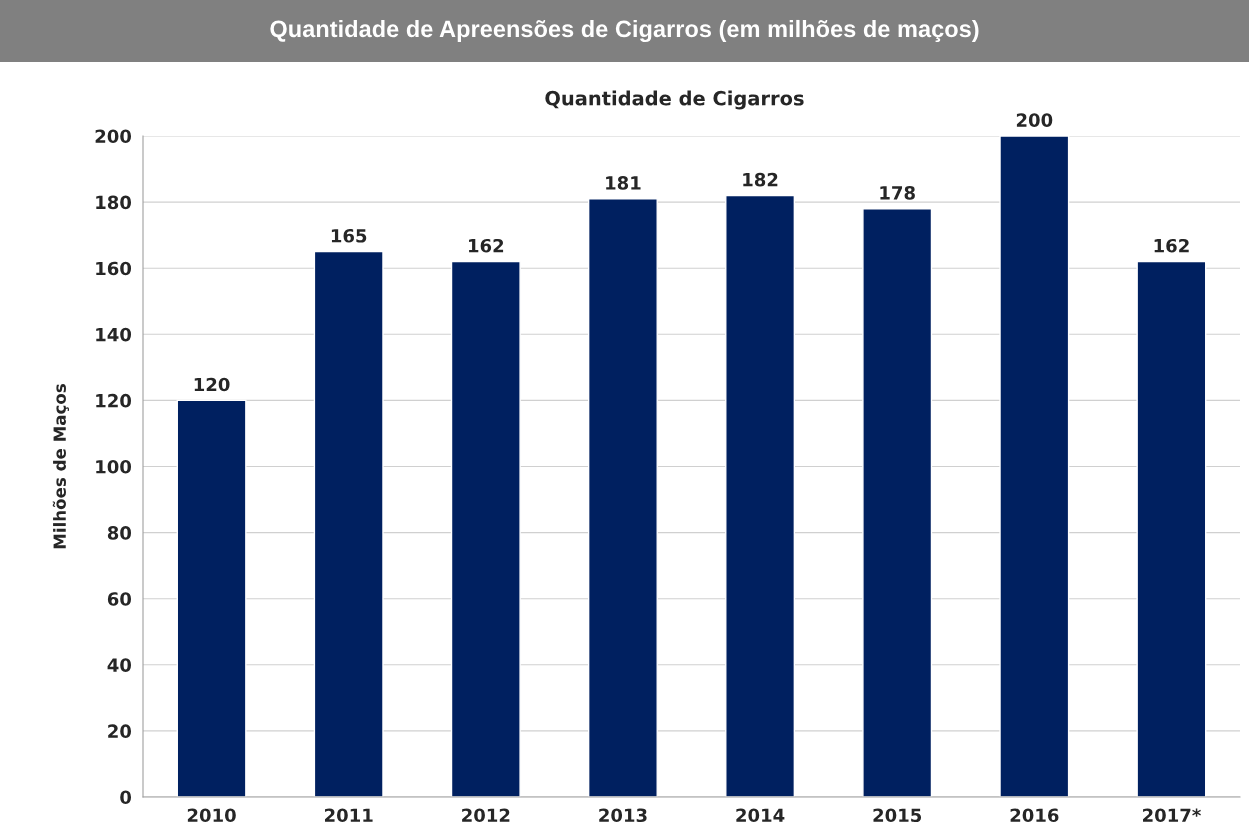 The height and width of the screenshot is (836, 1249). Describe the element at coordinates (349, 235) in the screenshot. I see `data-label: 165` at that location.